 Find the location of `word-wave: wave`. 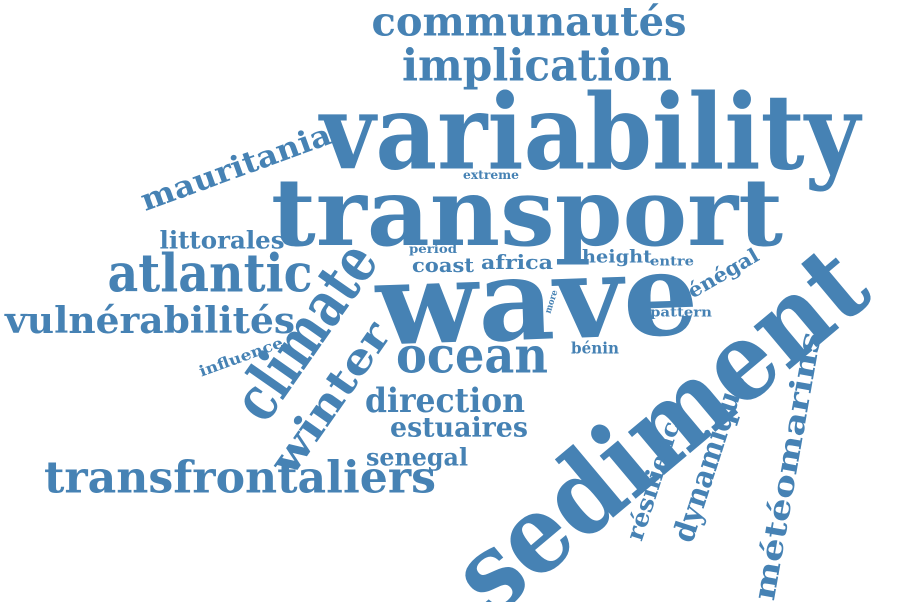

word-wave: wave is located at coordinates (537, 298).